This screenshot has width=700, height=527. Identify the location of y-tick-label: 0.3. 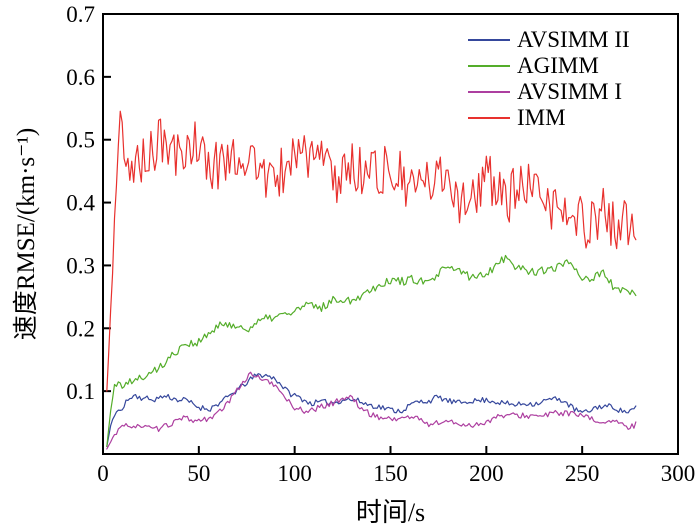
(80, 265).